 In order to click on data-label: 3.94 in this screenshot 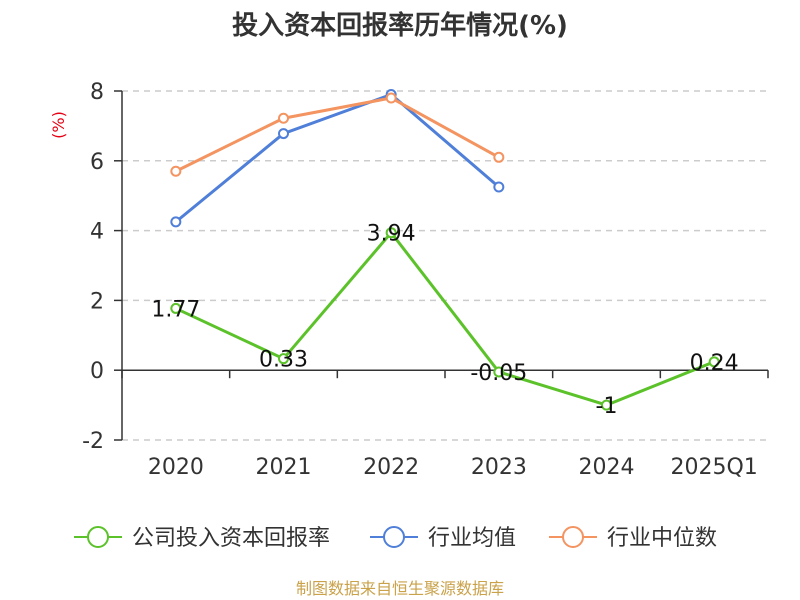, I will do `click(391, 234)`.